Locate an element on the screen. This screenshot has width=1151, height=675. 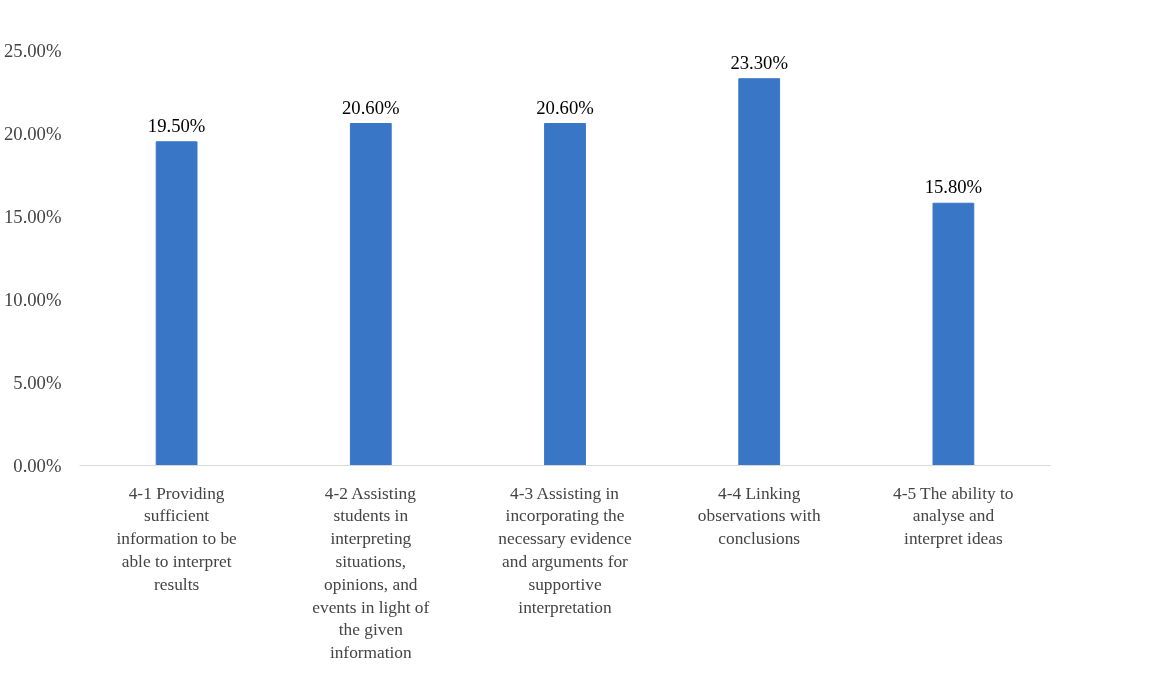
x-tick-label: 4-2 Assisting students in interpreting situations, opinions, and events in light of the given information is located at coordinates (371, 573).